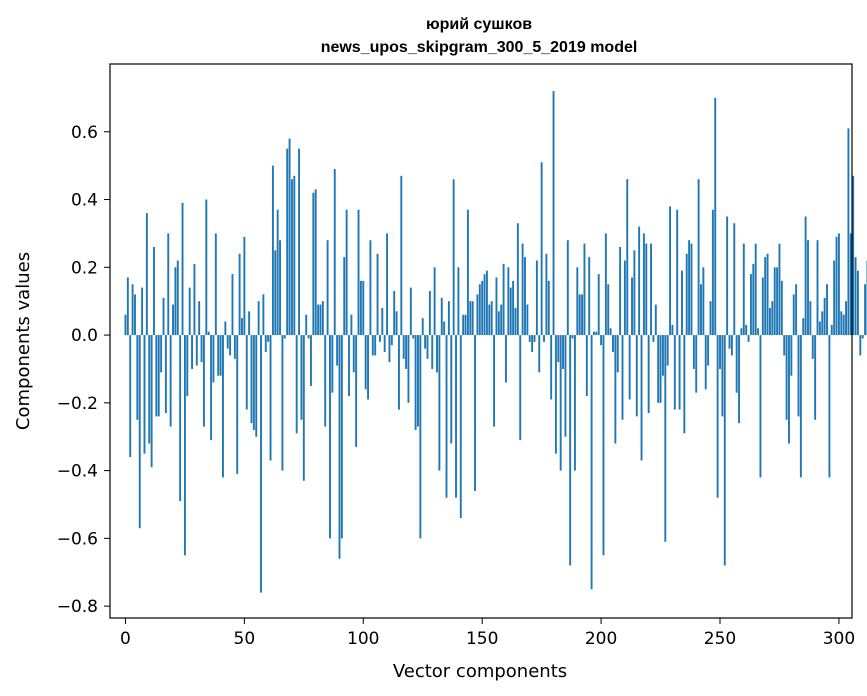  Describe the element at coordinates (480, 671) in the screenshot. I see `x-axis-label: Vector components` at that location.